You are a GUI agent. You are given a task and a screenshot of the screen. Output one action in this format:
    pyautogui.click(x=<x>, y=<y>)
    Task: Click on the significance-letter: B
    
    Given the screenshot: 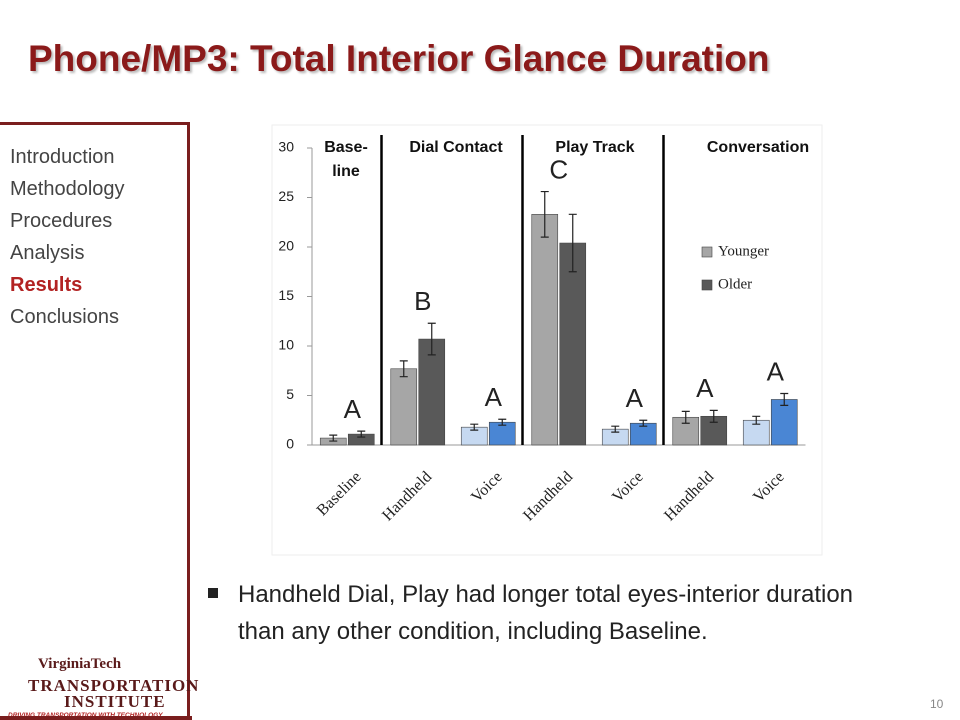 What is the action you would take?
    pyautogui.click(x=422, y=301)
    